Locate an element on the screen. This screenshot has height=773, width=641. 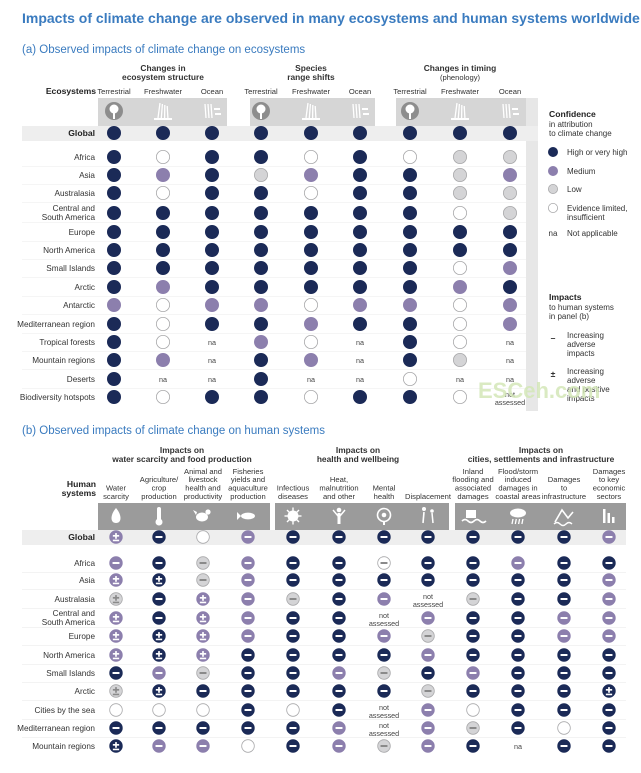
column-label-b: production is located at coordinates (158, 496).